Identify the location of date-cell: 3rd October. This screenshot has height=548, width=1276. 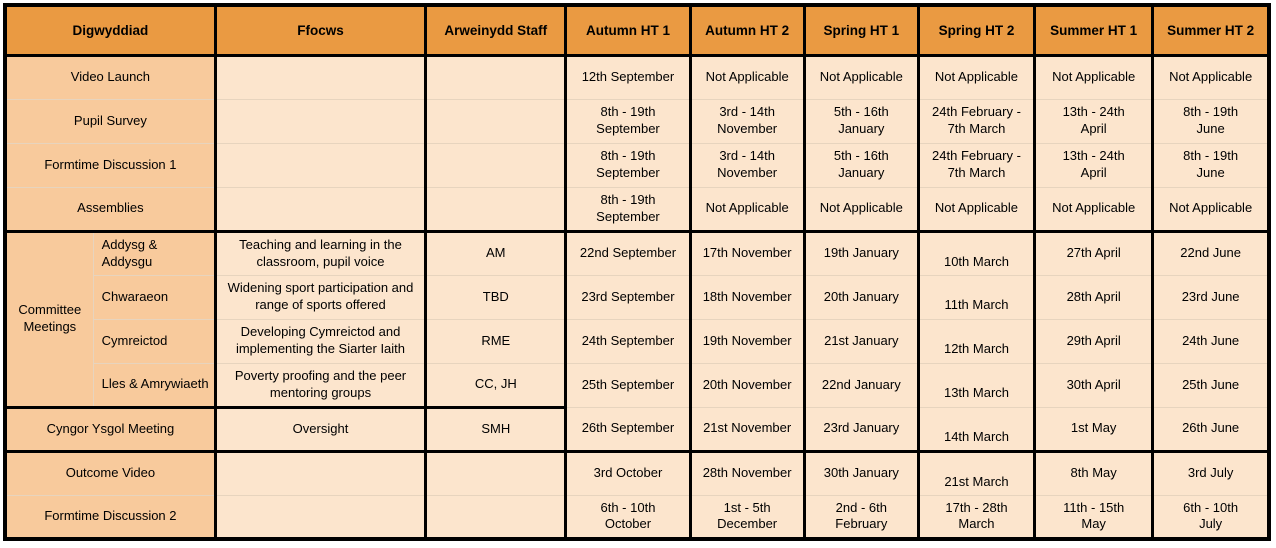
(628, 472).